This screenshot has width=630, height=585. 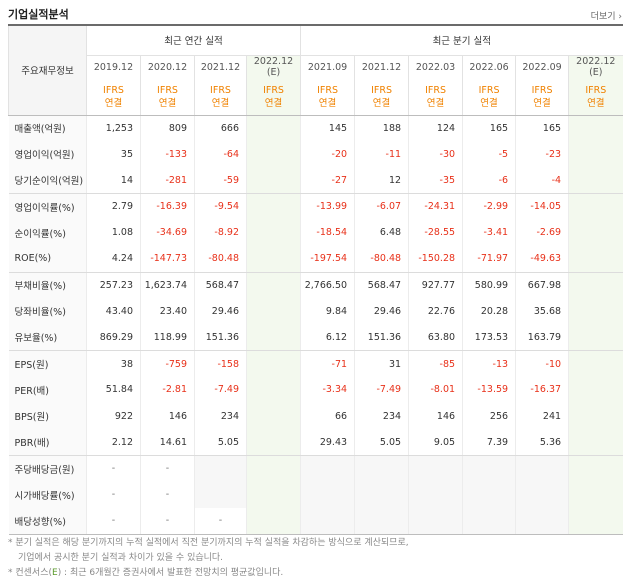 I want to click on footnote-2: 기업에서 공시한 분기 실적과 차이가 있을 수 있습니다., so click(x=121, y=558).